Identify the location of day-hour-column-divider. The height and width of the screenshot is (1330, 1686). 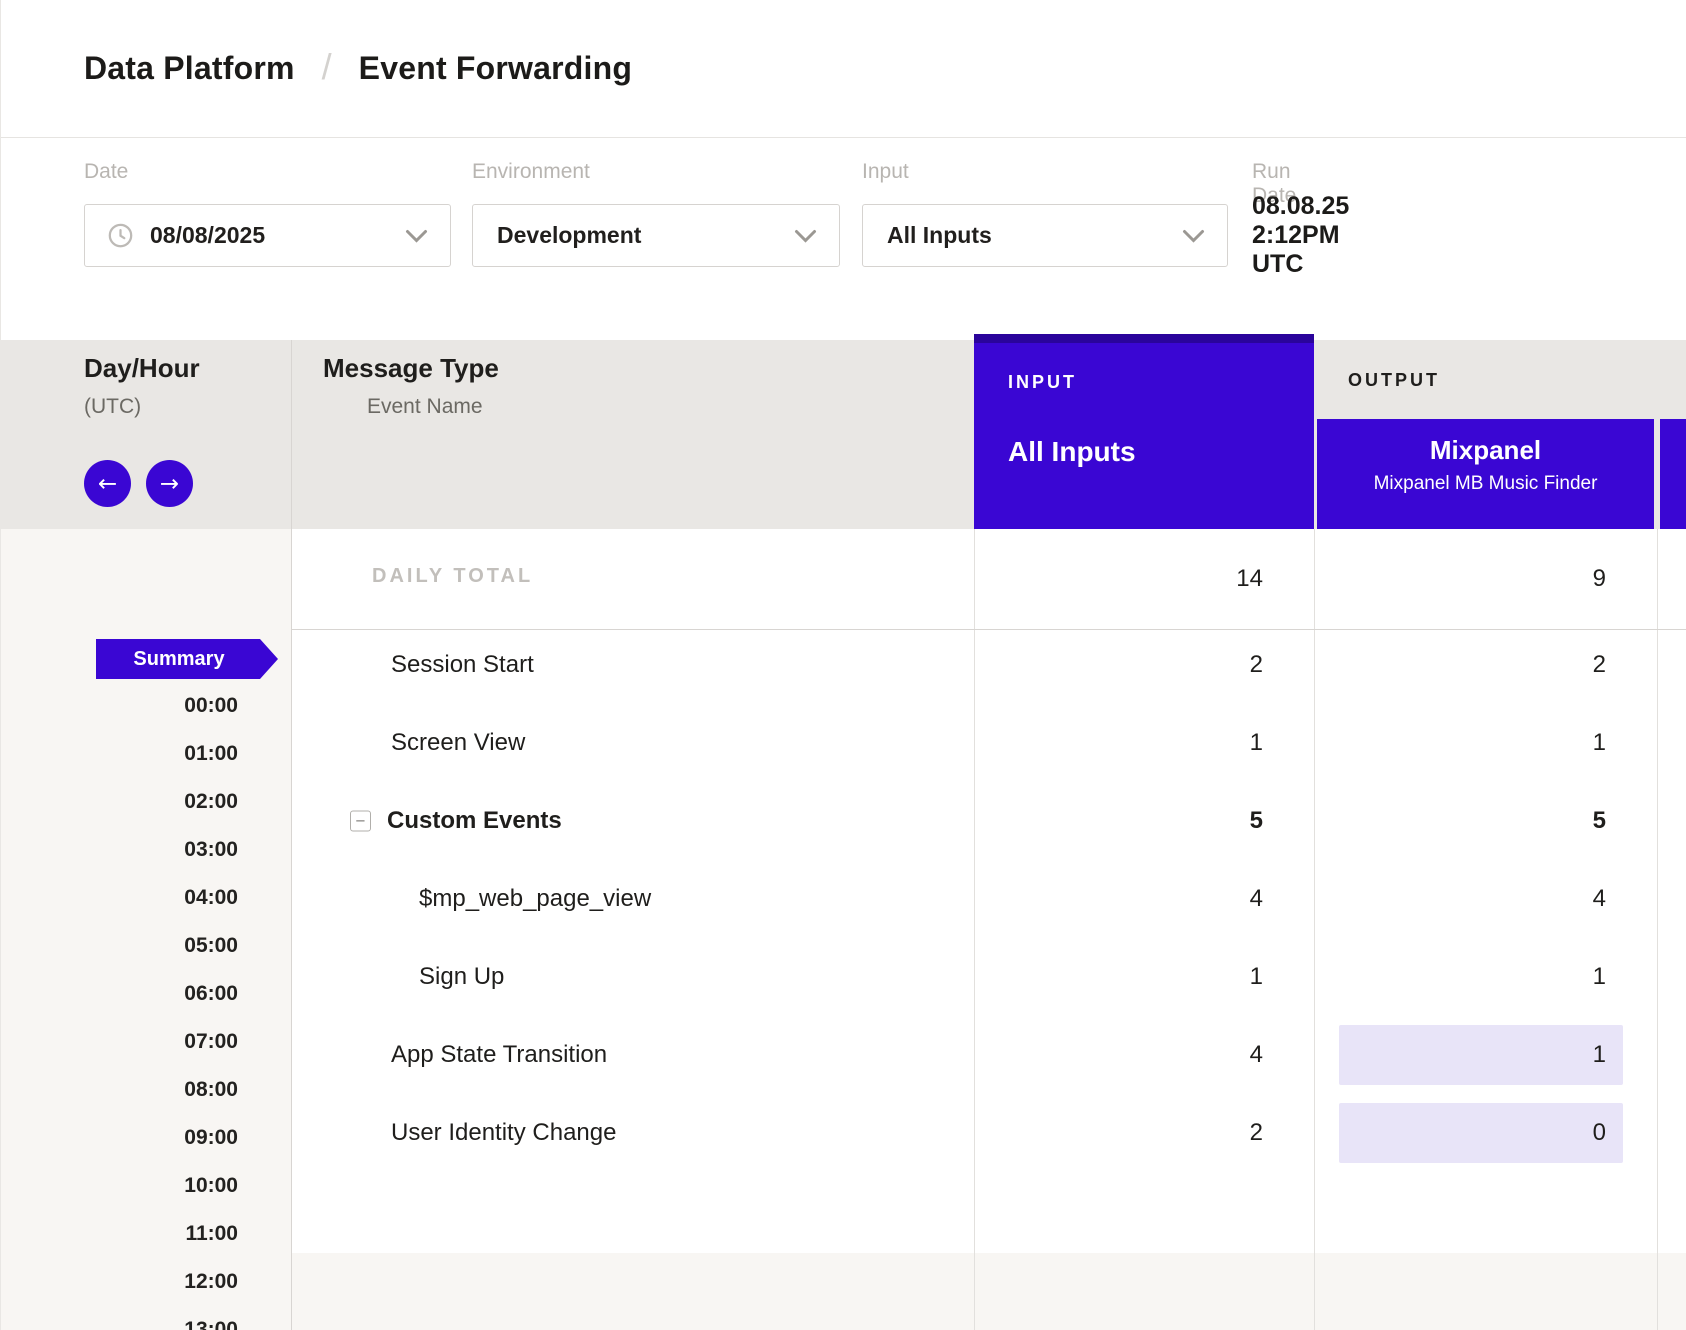
(291, 835).